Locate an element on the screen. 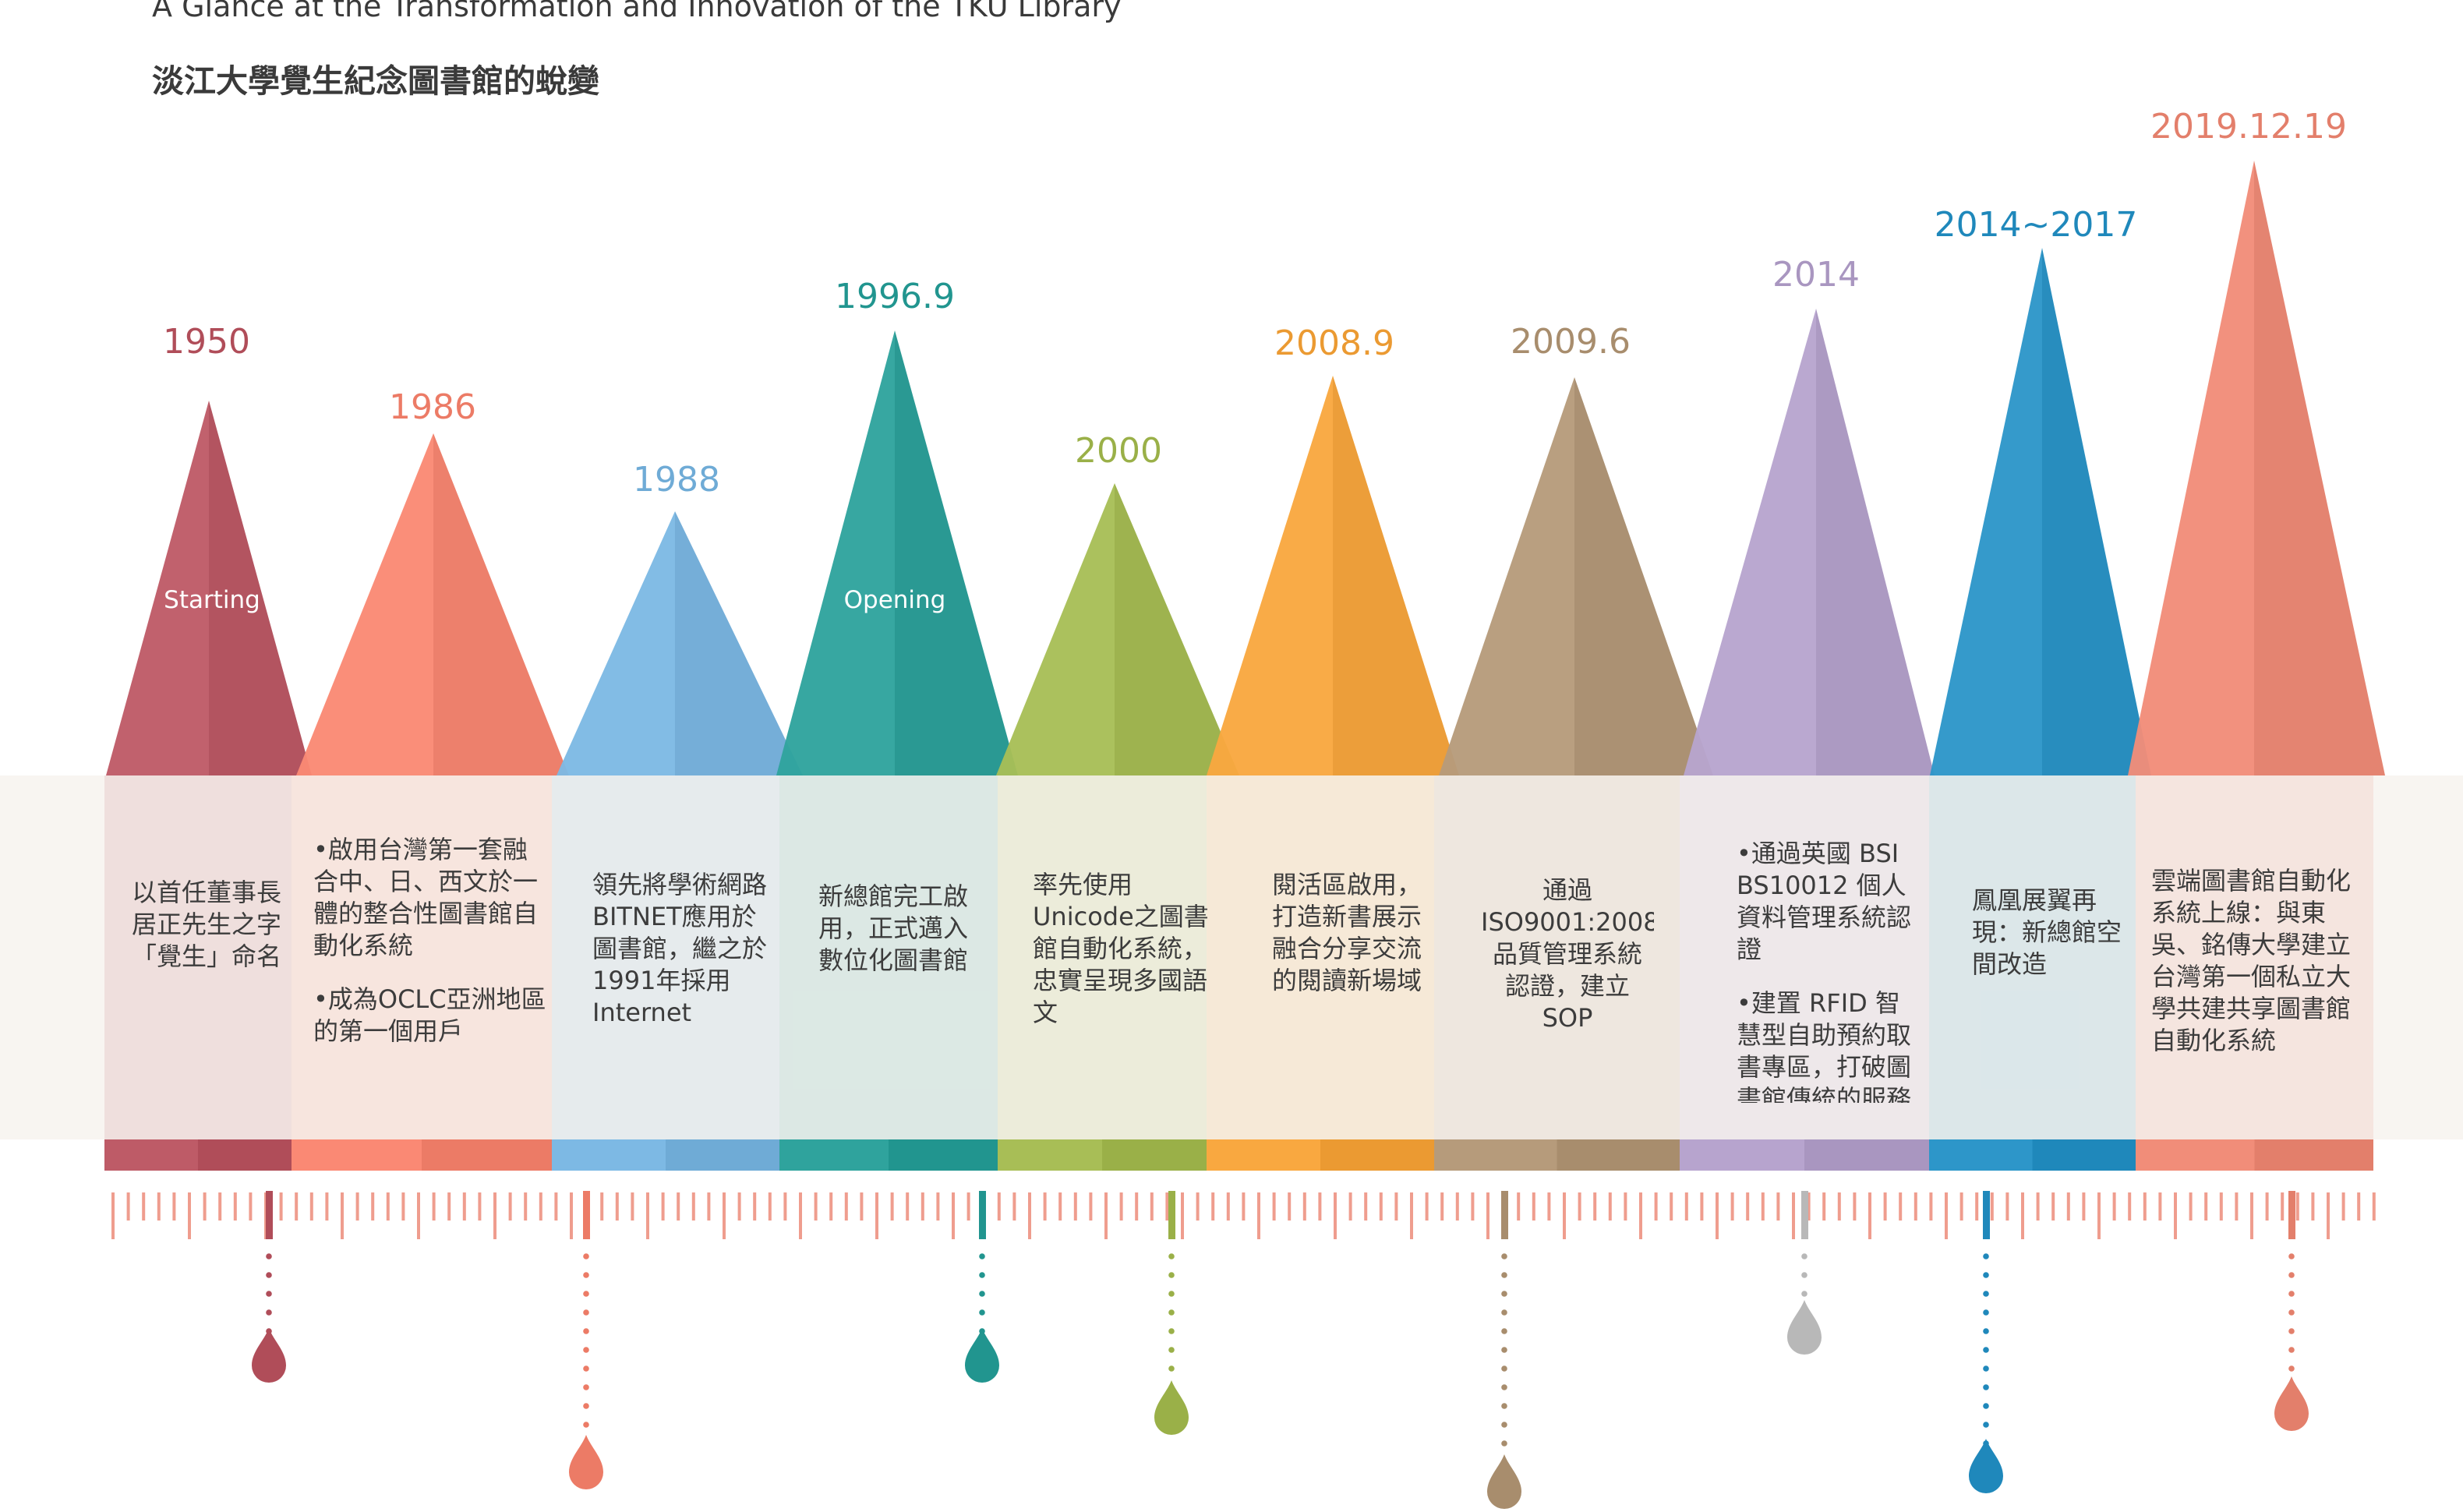 This screenshot has width=2463, height=1512. year-label: 2000 is located at coordinates (1118, 451).